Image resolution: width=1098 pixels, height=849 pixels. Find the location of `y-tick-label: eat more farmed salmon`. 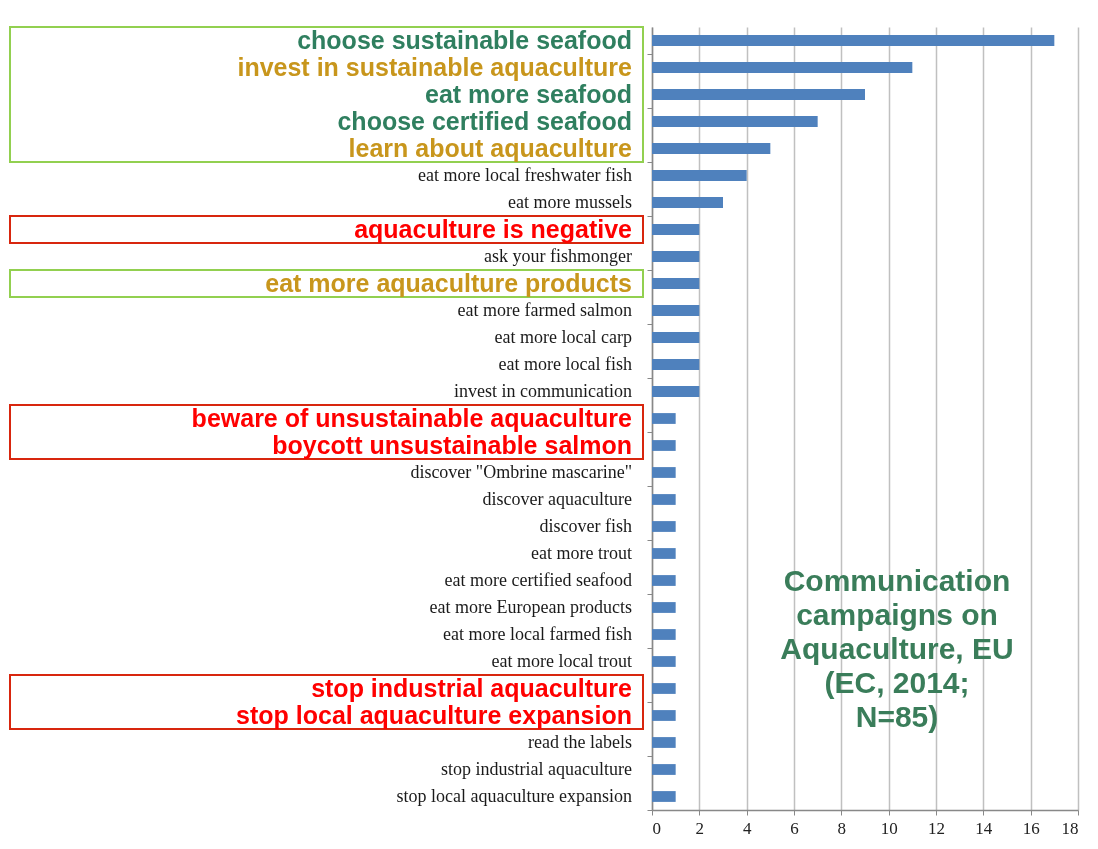

y-tick-label: eat more farmed salmon is located at coordinates (544, 309).